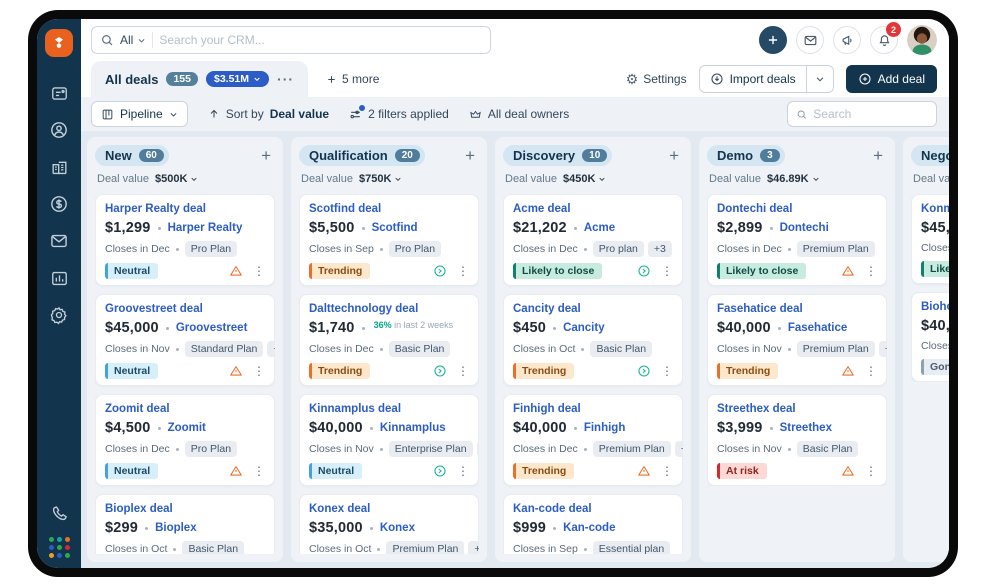 This screenshot has height=586, width=986. Describe the element at coordinates (154, 309) in the screenshot. I see `deal-title: Groovestreet deal` at that location.